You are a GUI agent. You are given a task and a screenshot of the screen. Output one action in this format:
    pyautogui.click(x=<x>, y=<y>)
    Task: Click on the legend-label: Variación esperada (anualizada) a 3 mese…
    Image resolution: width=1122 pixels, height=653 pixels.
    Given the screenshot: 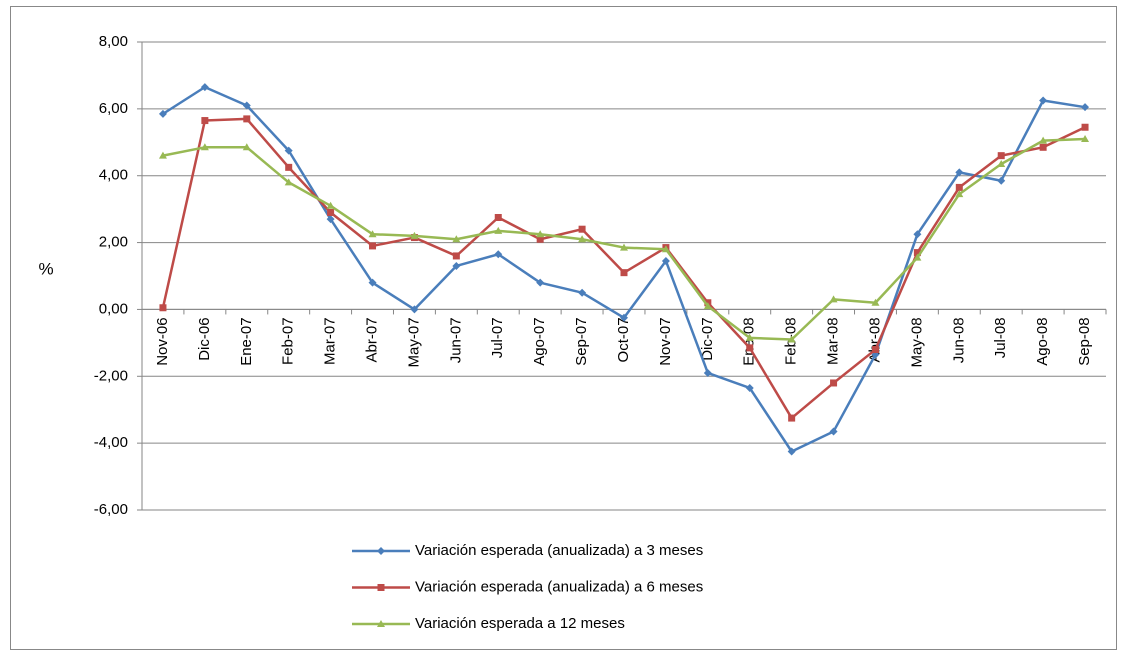 What is the action you would take?
    pyautogui.click(x=559, y=550)
    